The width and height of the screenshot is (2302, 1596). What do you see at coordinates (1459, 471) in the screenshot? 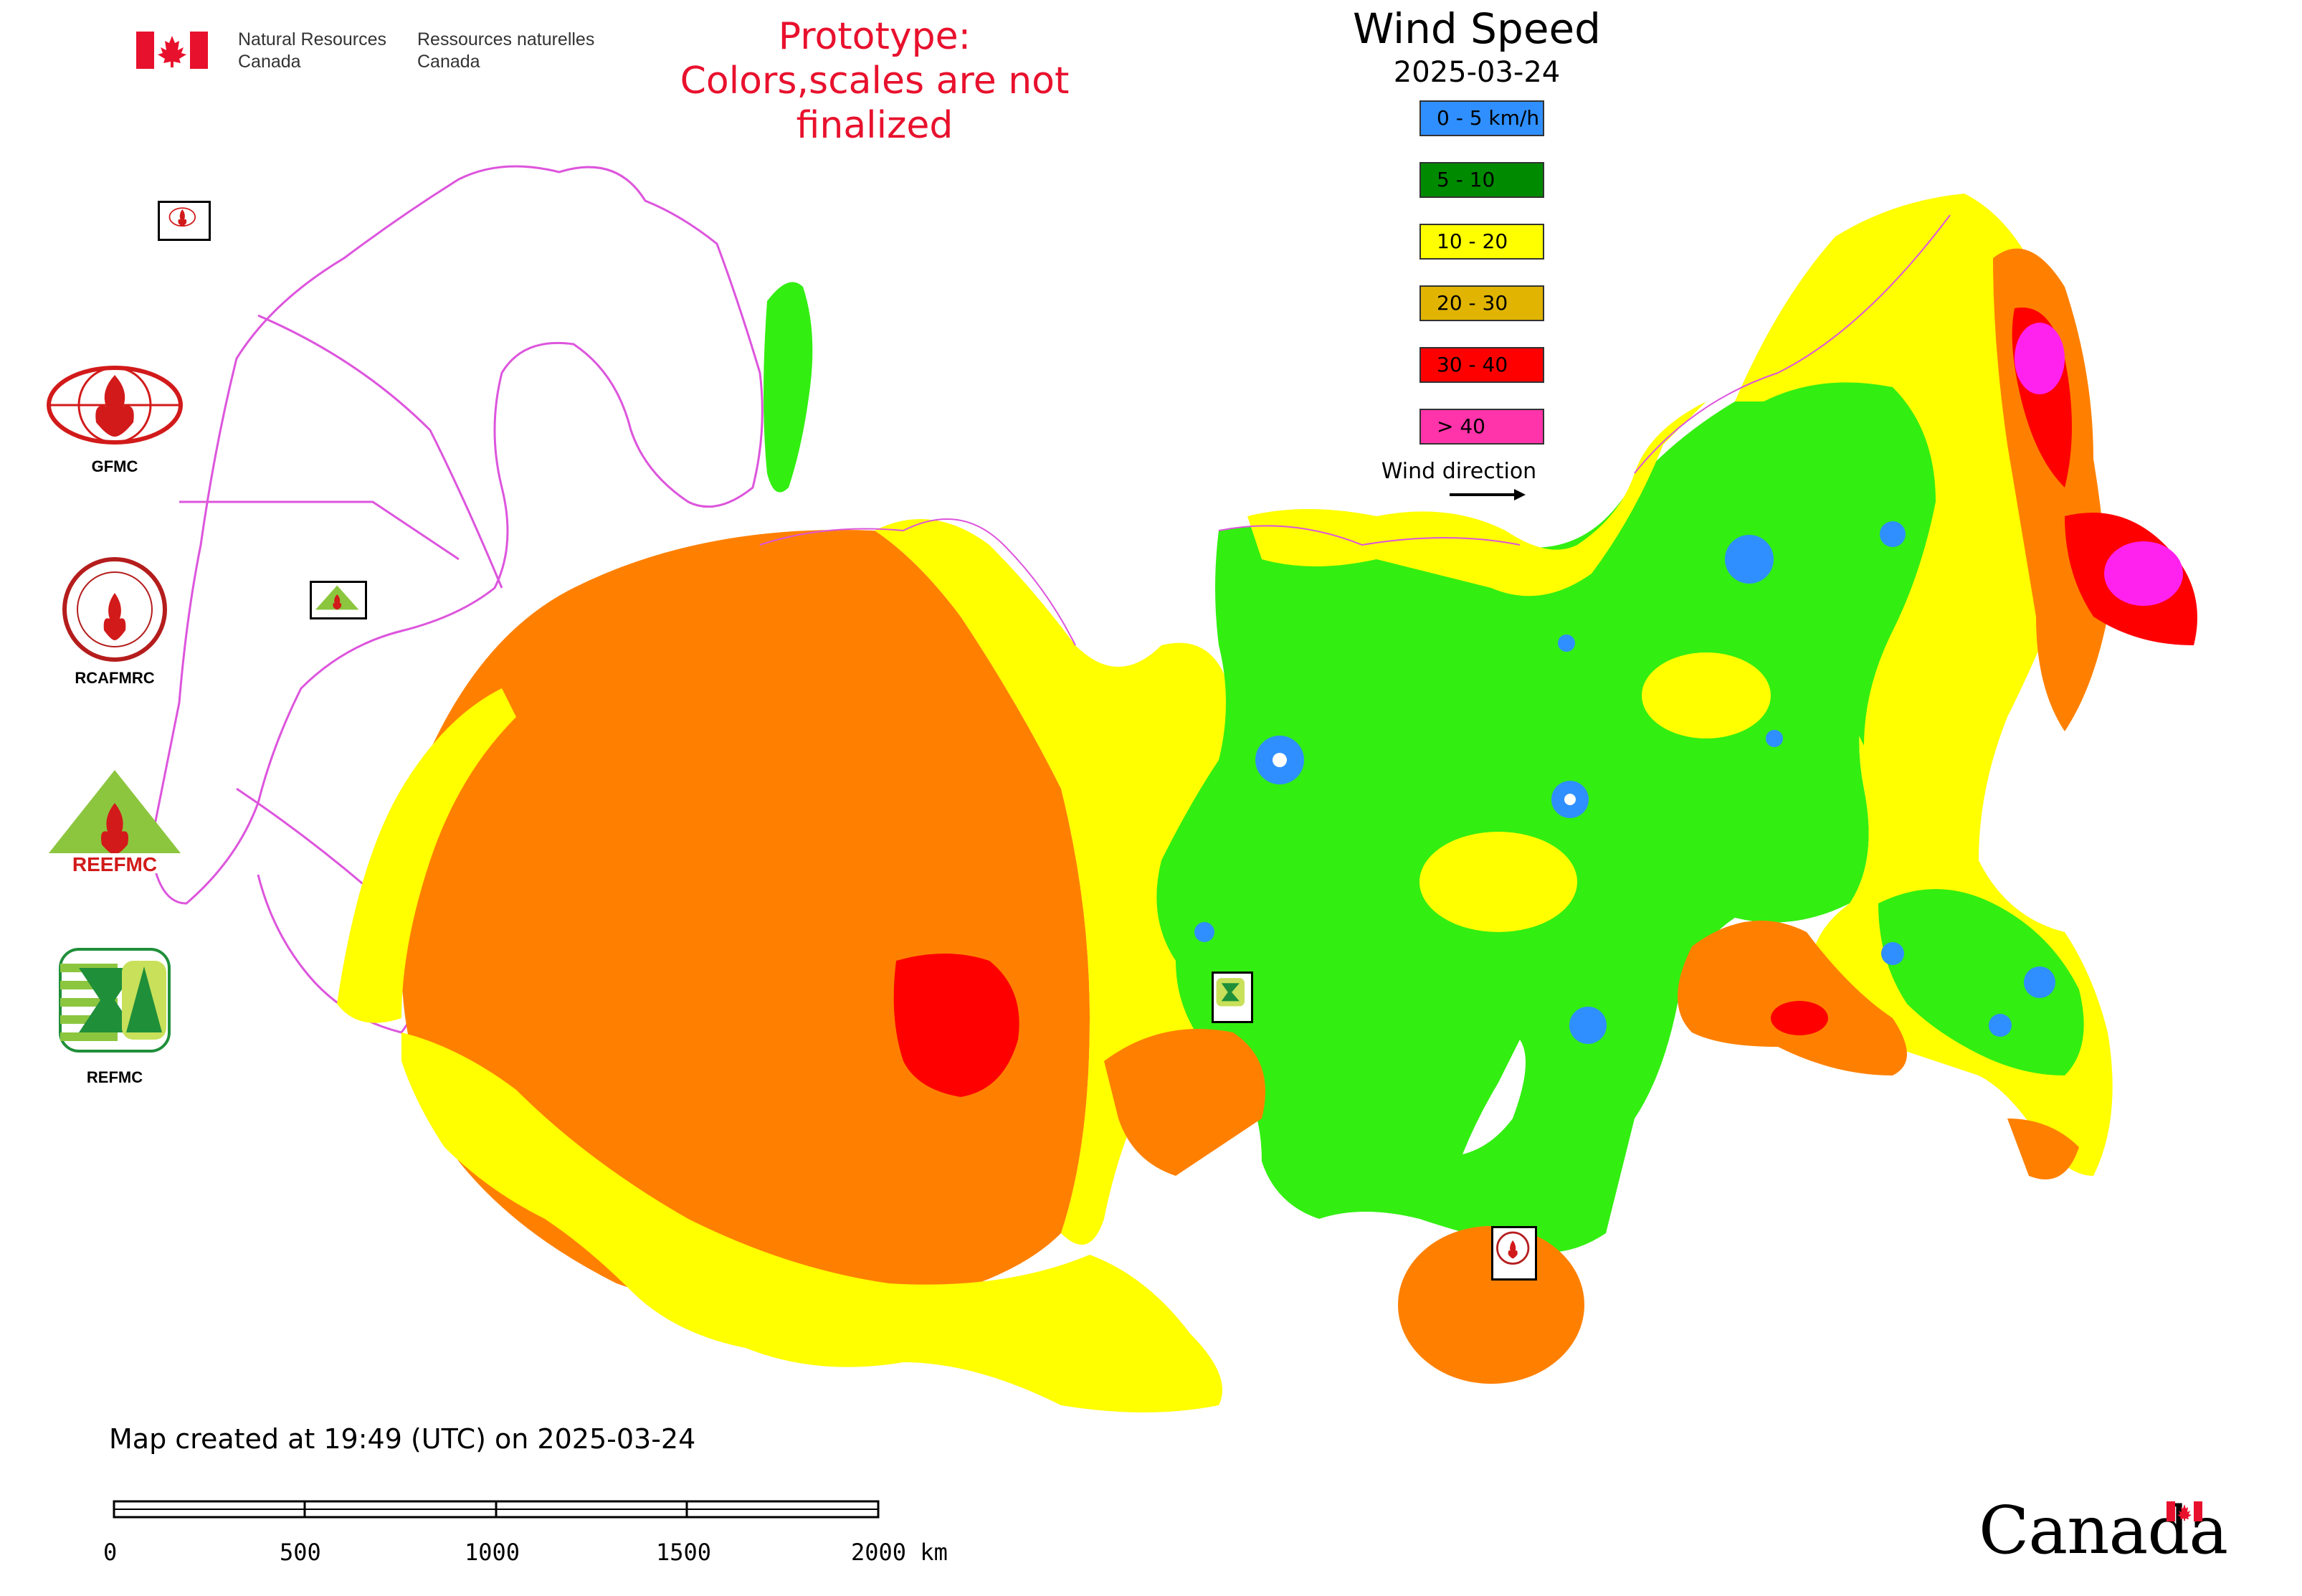
I see `wind-direction-label: Wind direction` at bounding box center [1459, 471].